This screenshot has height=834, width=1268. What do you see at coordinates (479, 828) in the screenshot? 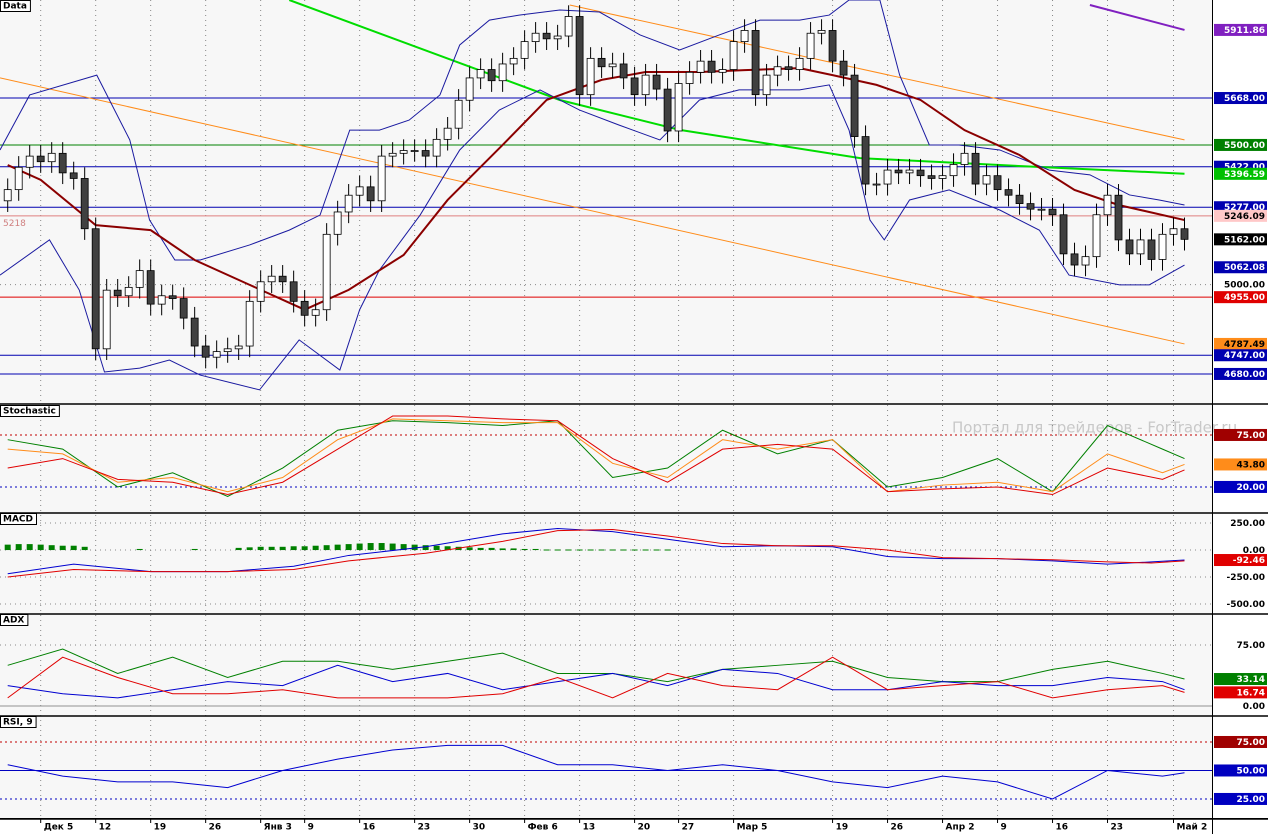
I see `x-tick-label: 30` at bounding box center [479, 828].